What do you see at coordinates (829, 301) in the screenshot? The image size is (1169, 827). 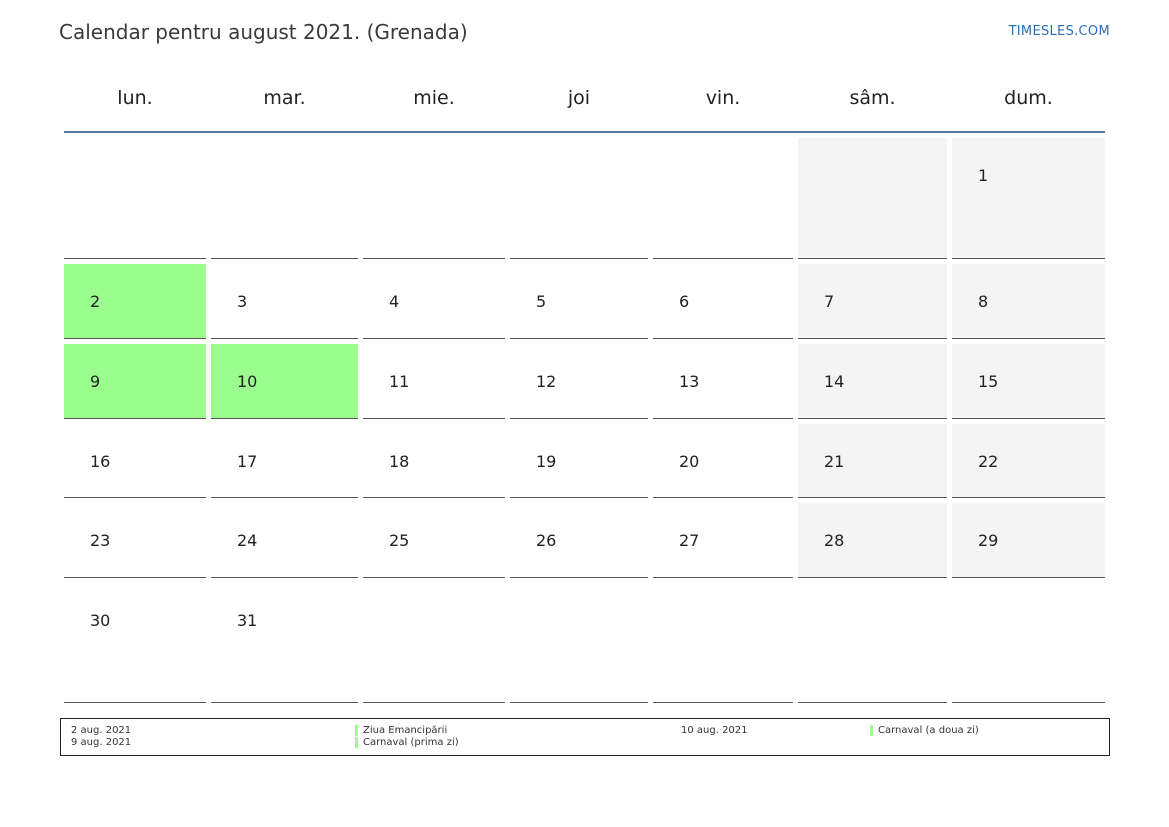 I see `day-number: 7` at bounding box center [829, 301].